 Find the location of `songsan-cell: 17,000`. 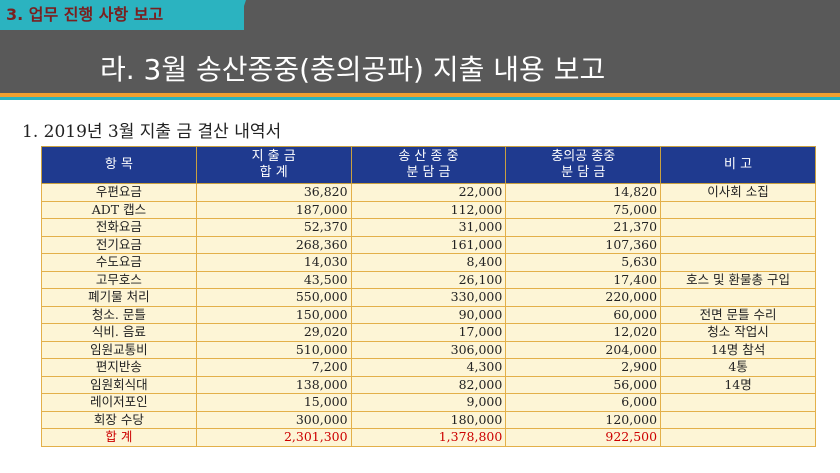

songsan-cell: 17,000 is located at coordinates (428, 332).